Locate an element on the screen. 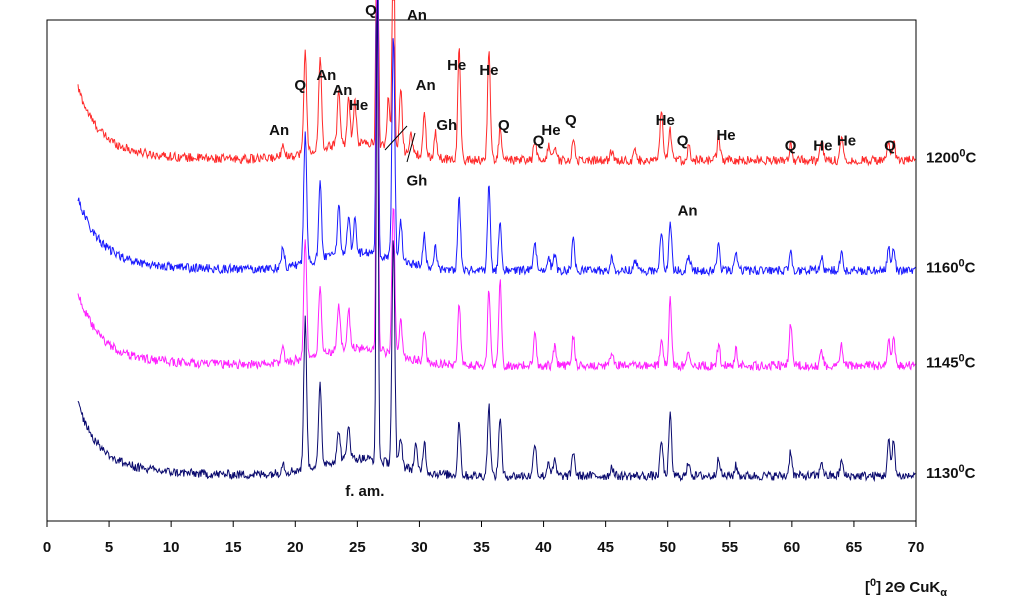 The image size is (1013, 609). peak-label-16: He is located at coordinates (665, 120).